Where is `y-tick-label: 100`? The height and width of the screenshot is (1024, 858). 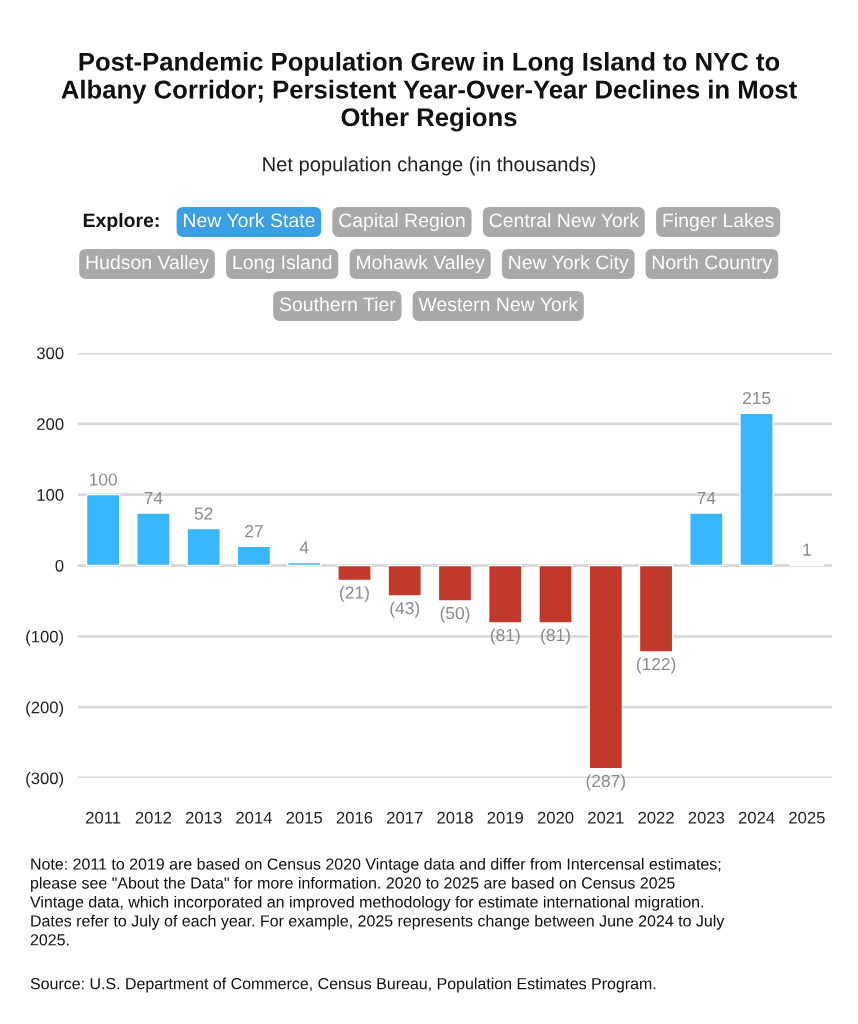
y-tick-label: 100 is located at coordinates (50, 495).